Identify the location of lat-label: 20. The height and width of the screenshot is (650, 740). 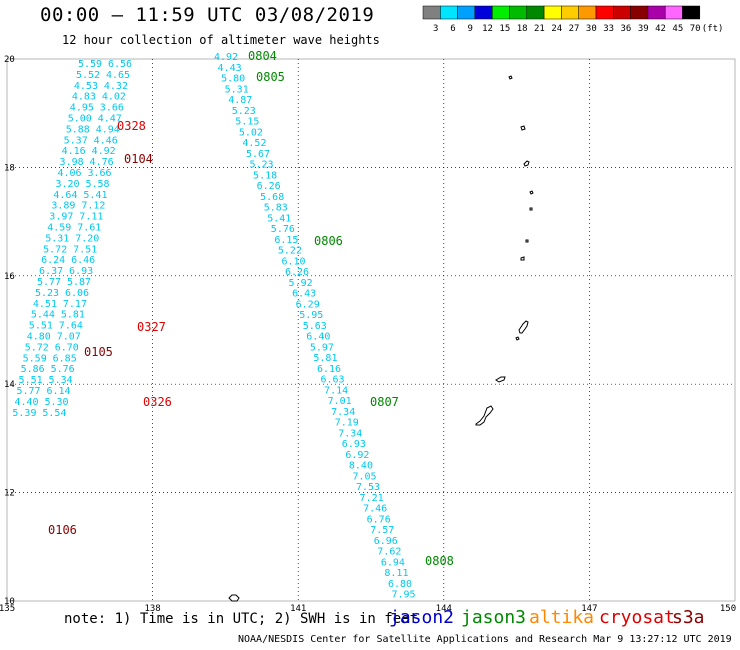
(9, 60).